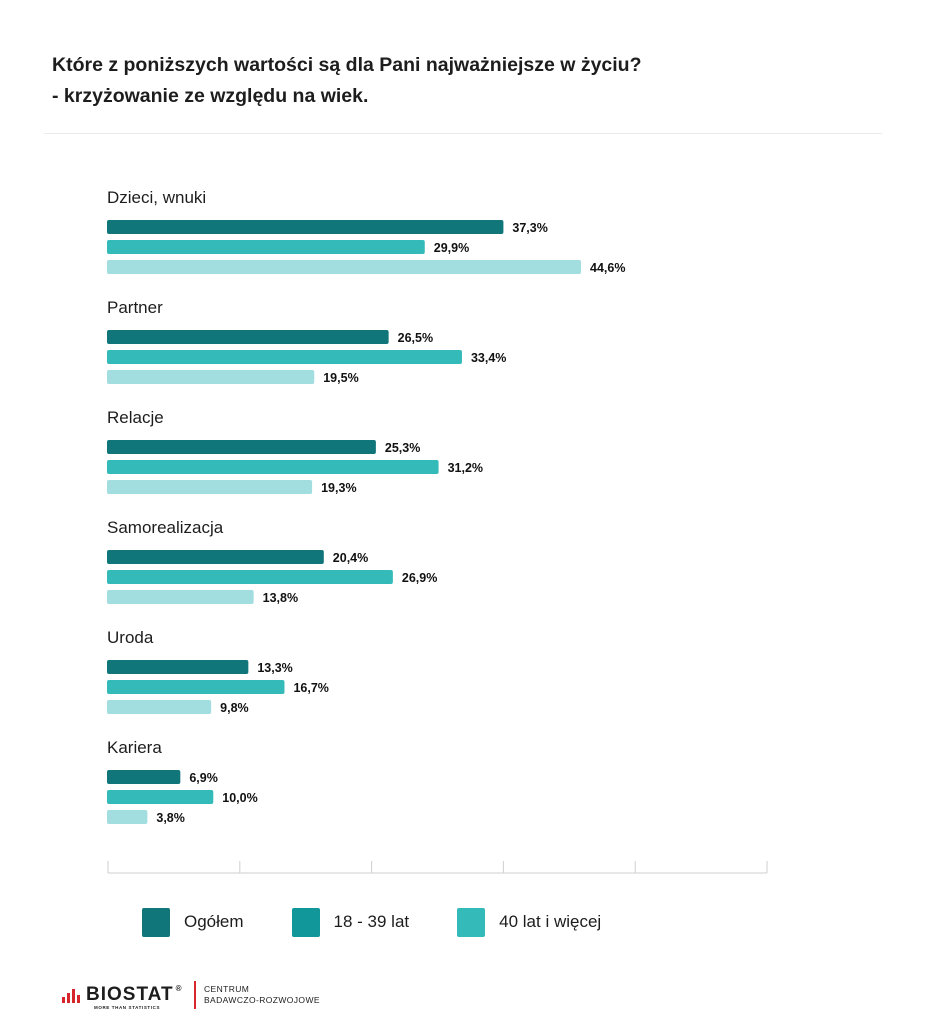 The height and width of the screenshot is (1035, 926). I want to click on category-label-partner: Partner, so click(135, 307).